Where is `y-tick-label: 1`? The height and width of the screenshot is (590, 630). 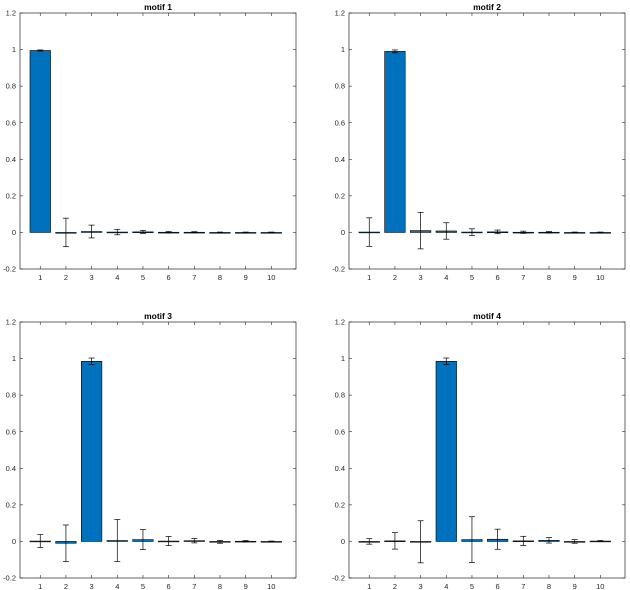 y-tick-label: 1 is located at coordinates (343, 358).